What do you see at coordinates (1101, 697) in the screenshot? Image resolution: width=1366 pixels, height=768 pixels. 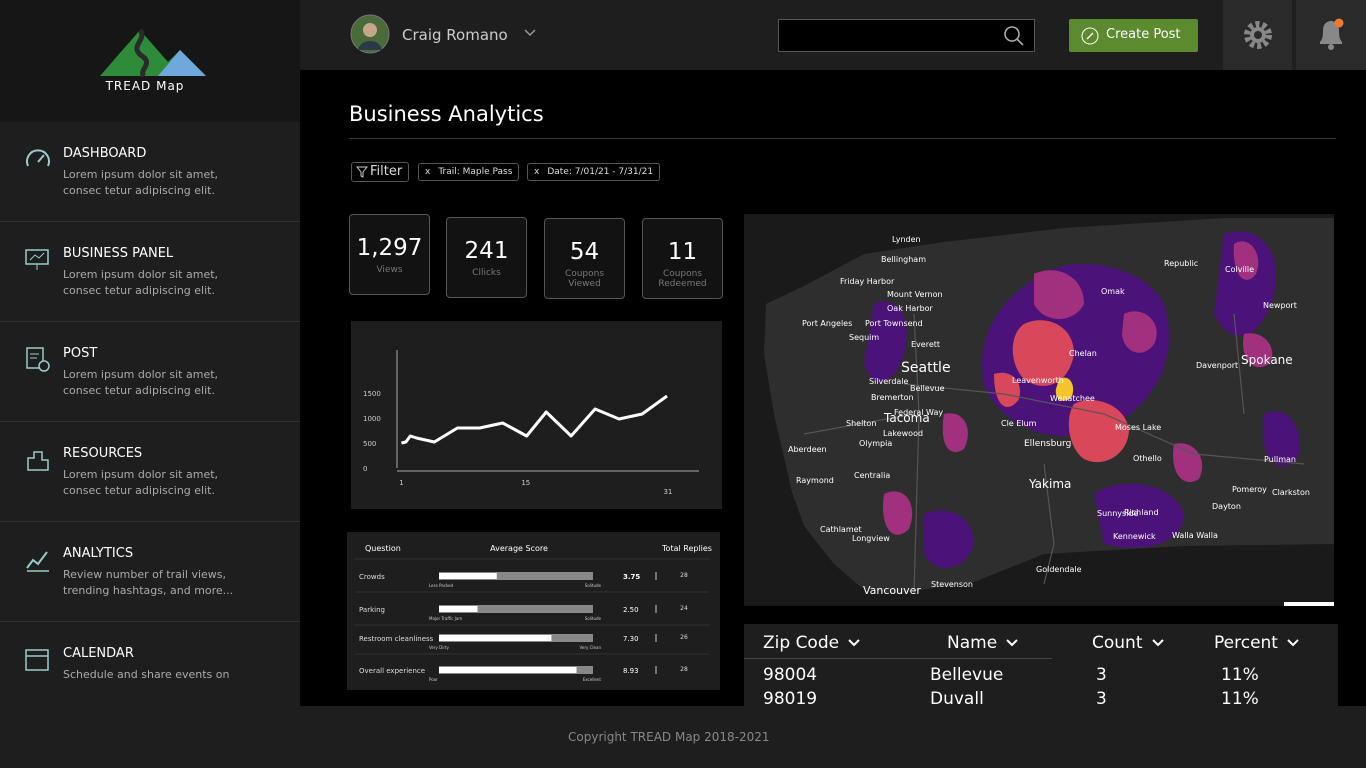 I see `table-cell: 3` at bounding box center [1101, 697].